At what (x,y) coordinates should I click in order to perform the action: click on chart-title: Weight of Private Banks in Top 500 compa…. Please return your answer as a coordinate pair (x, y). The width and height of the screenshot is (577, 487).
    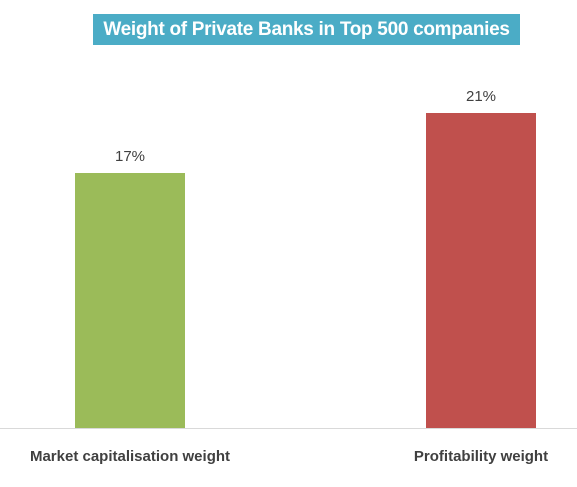
    Looking at the image, I should click on (306, 29).